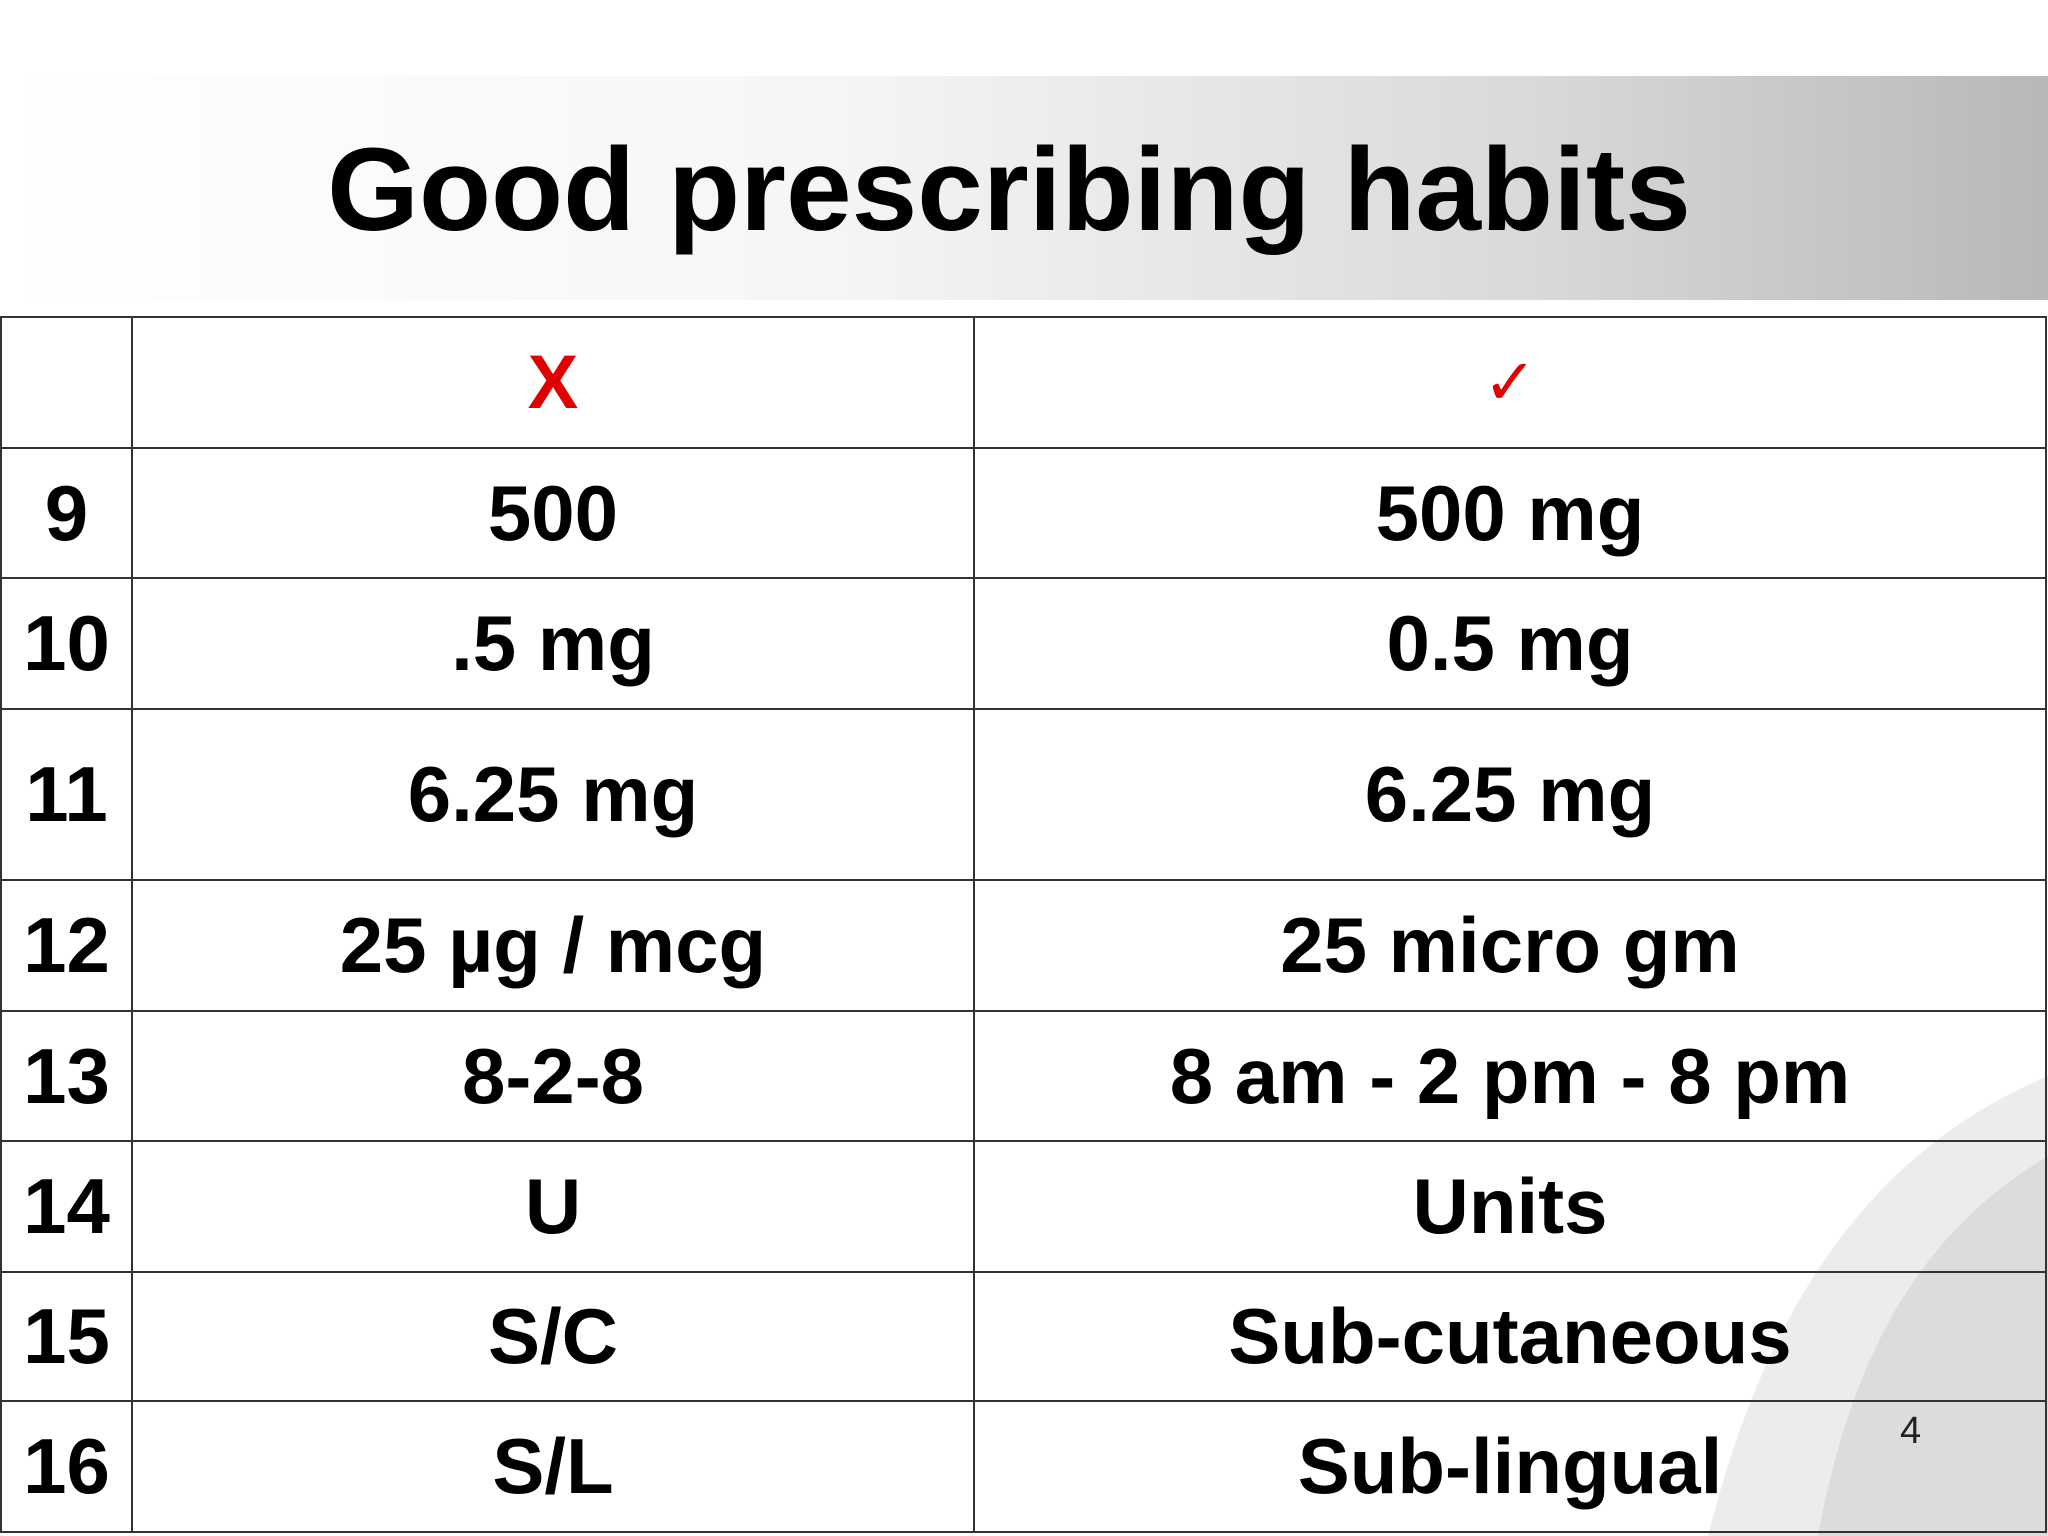 This screenshot has height=1536, width=2048. I want to click on row-number: 13, so click(66, 1076).